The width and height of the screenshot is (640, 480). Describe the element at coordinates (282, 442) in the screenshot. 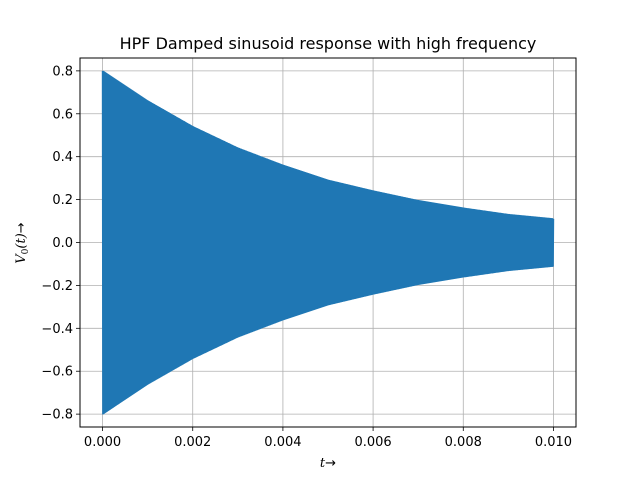

I see `x-tick-label: 0.004` at that location.